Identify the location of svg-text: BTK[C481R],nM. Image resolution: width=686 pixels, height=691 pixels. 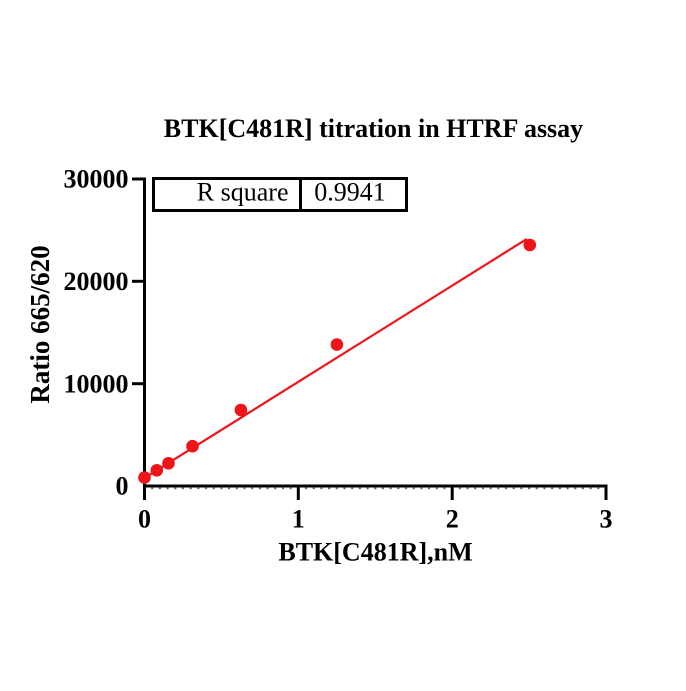
(375, 552).